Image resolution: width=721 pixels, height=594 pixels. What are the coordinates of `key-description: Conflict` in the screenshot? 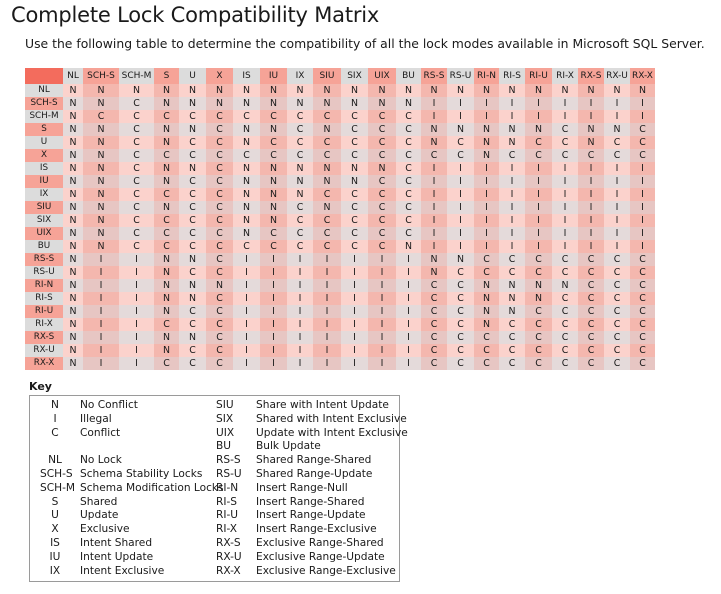 It's located at (100, 432).